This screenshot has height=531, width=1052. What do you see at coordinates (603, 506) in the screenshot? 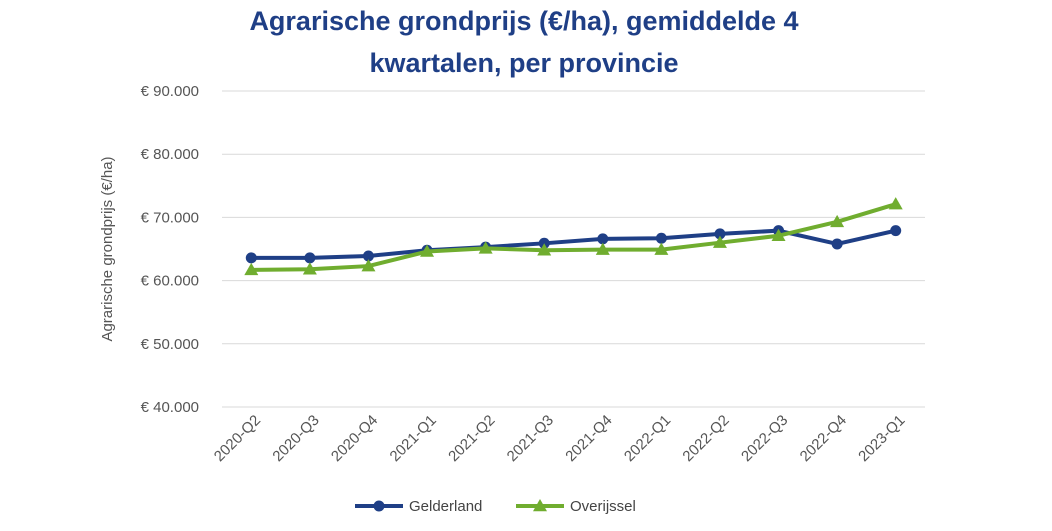
I see `legend-label: Overijssel` at bounding box center [603, 506].